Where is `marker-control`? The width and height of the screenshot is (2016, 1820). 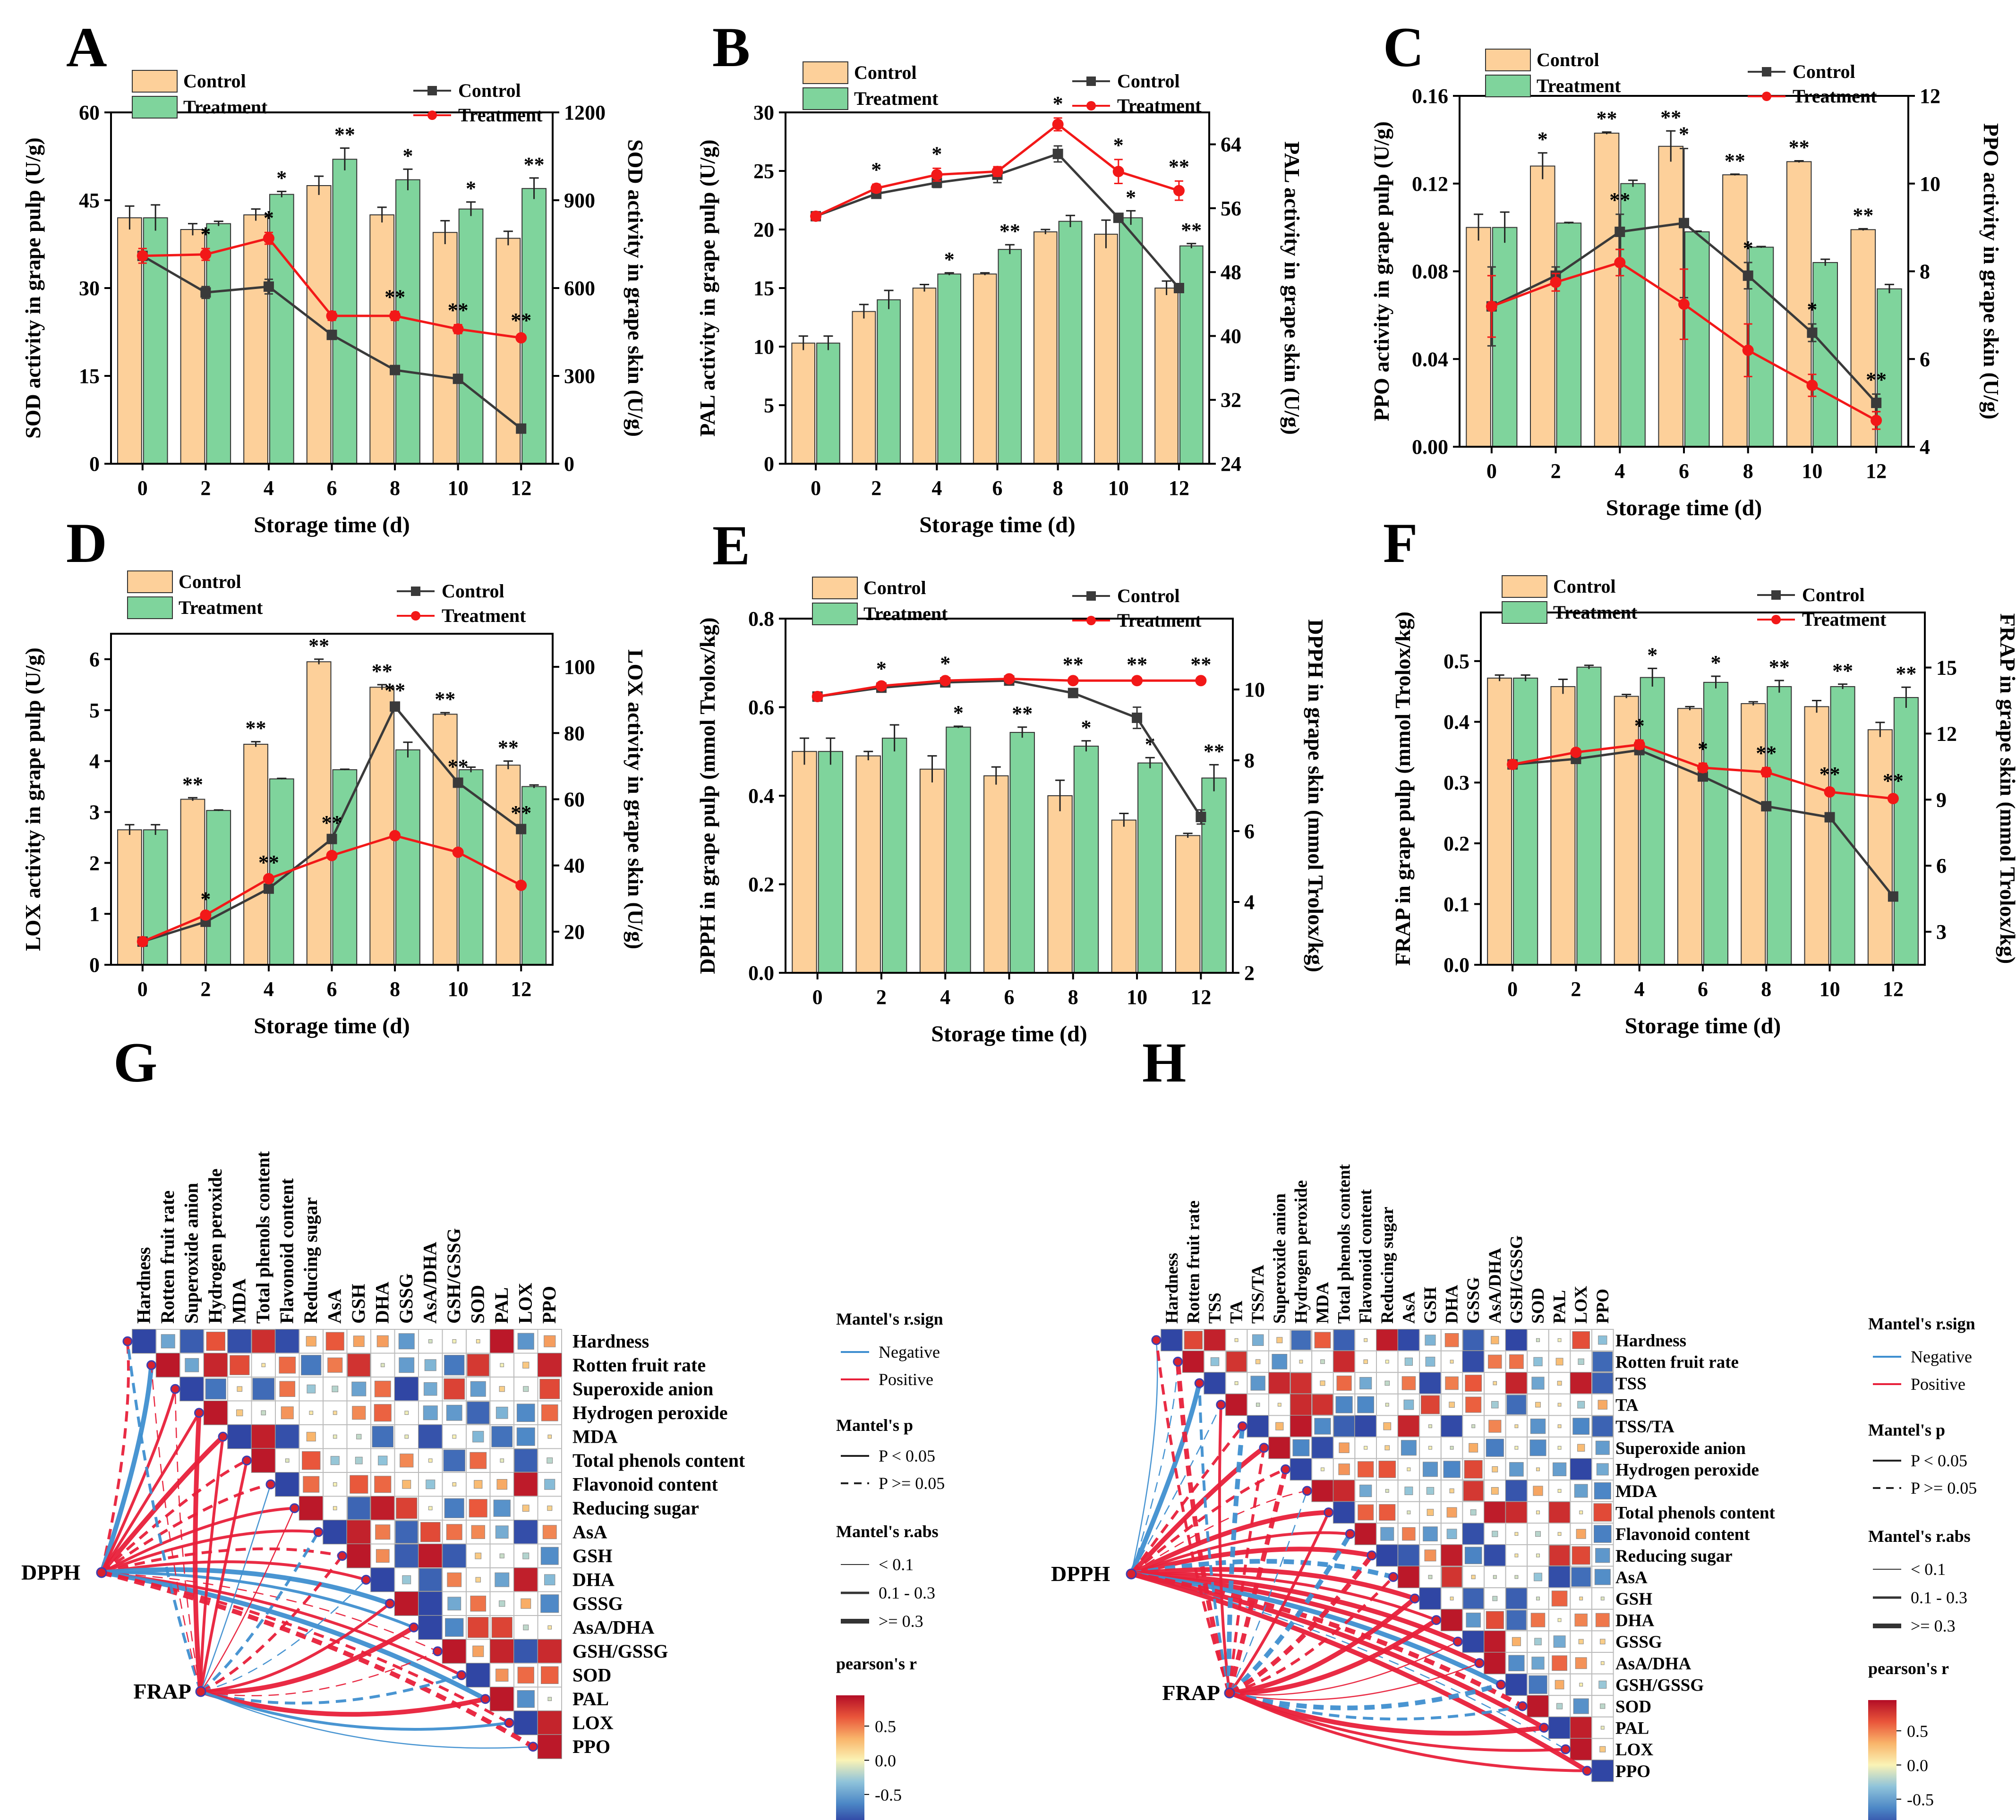
marker-control is located at coordinates (1812, 332).